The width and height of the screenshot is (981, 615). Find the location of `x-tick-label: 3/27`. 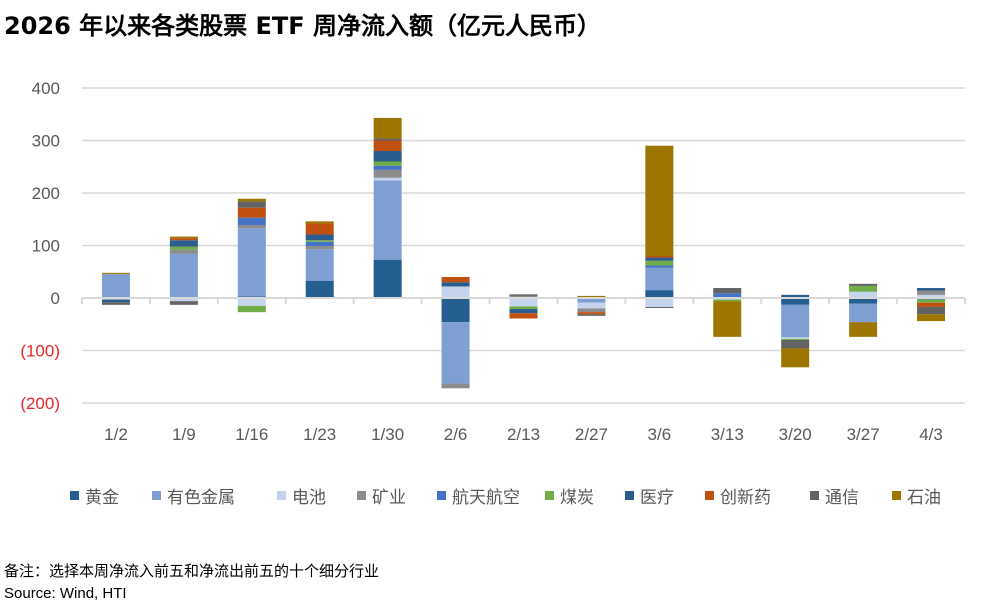

x-tick-label: 3/27 is located at coordinates (863, 434).